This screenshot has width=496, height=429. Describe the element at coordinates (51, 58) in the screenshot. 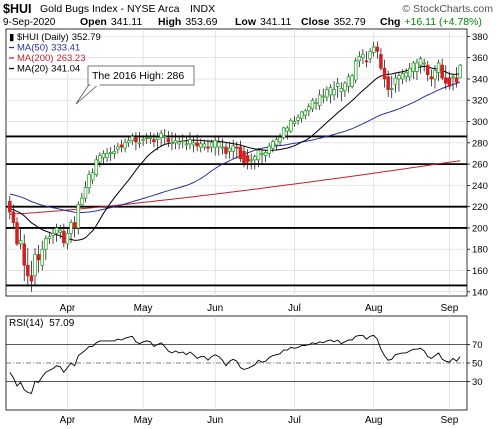

I see `legend-entry: MA(200) 263.23` at that location.